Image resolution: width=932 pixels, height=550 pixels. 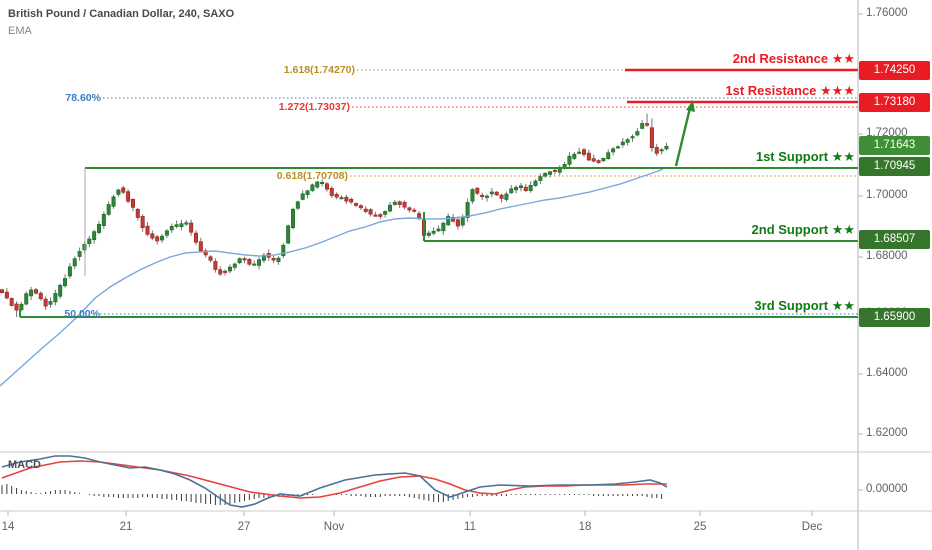 I want to click on projection-arrow, so click(x=684, y=133).